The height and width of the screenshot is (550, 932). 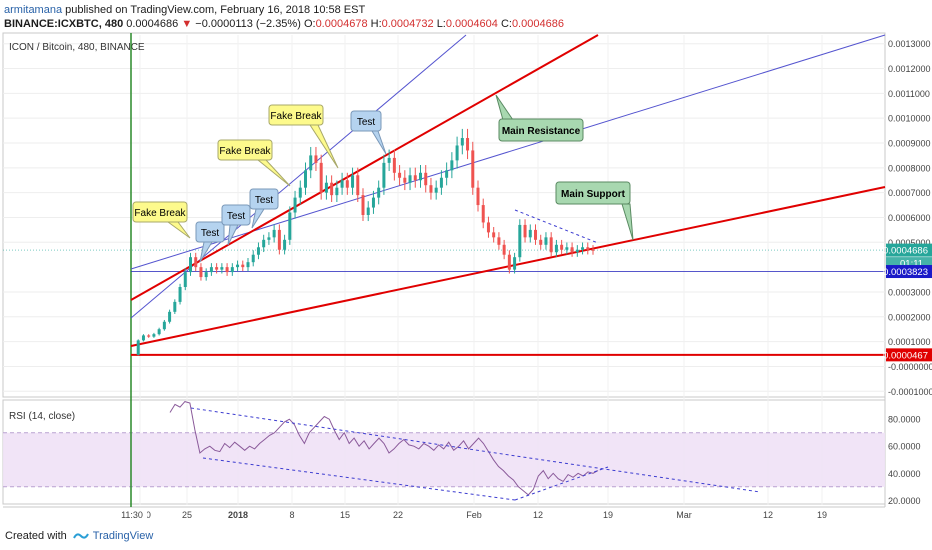 What do you see at coordinates (210, 242) in the screenshot?
I see `annotation-test-1: Test` at bounding box center [210, 242].